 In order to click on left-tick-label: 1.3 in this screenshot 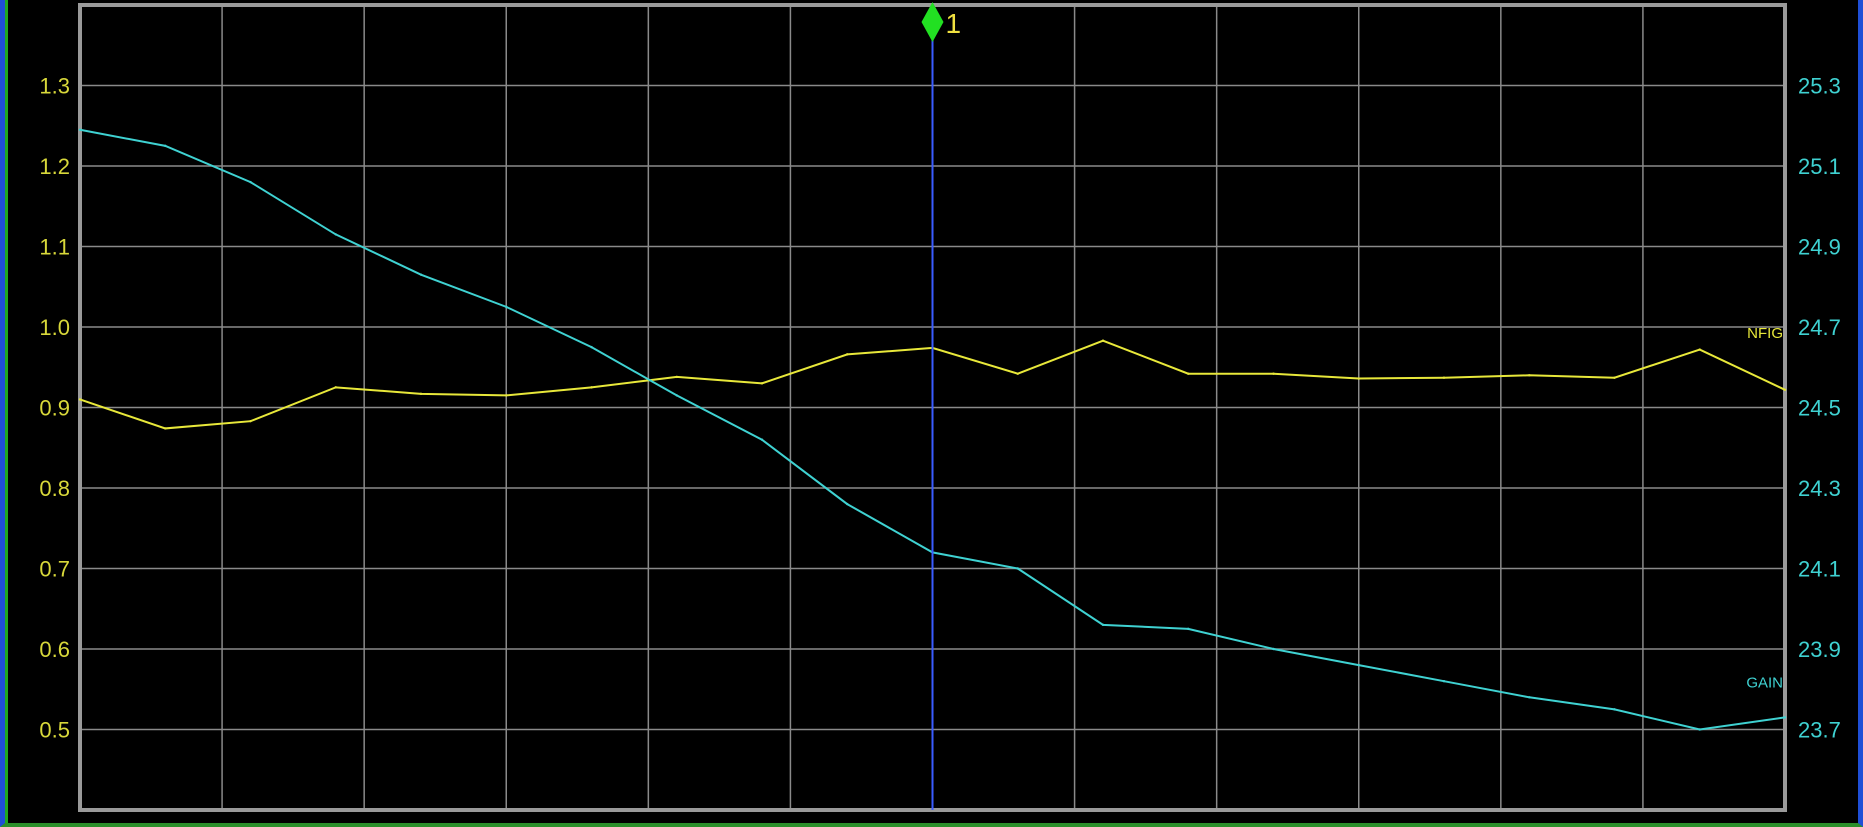, I will do `click(54, 86)`.